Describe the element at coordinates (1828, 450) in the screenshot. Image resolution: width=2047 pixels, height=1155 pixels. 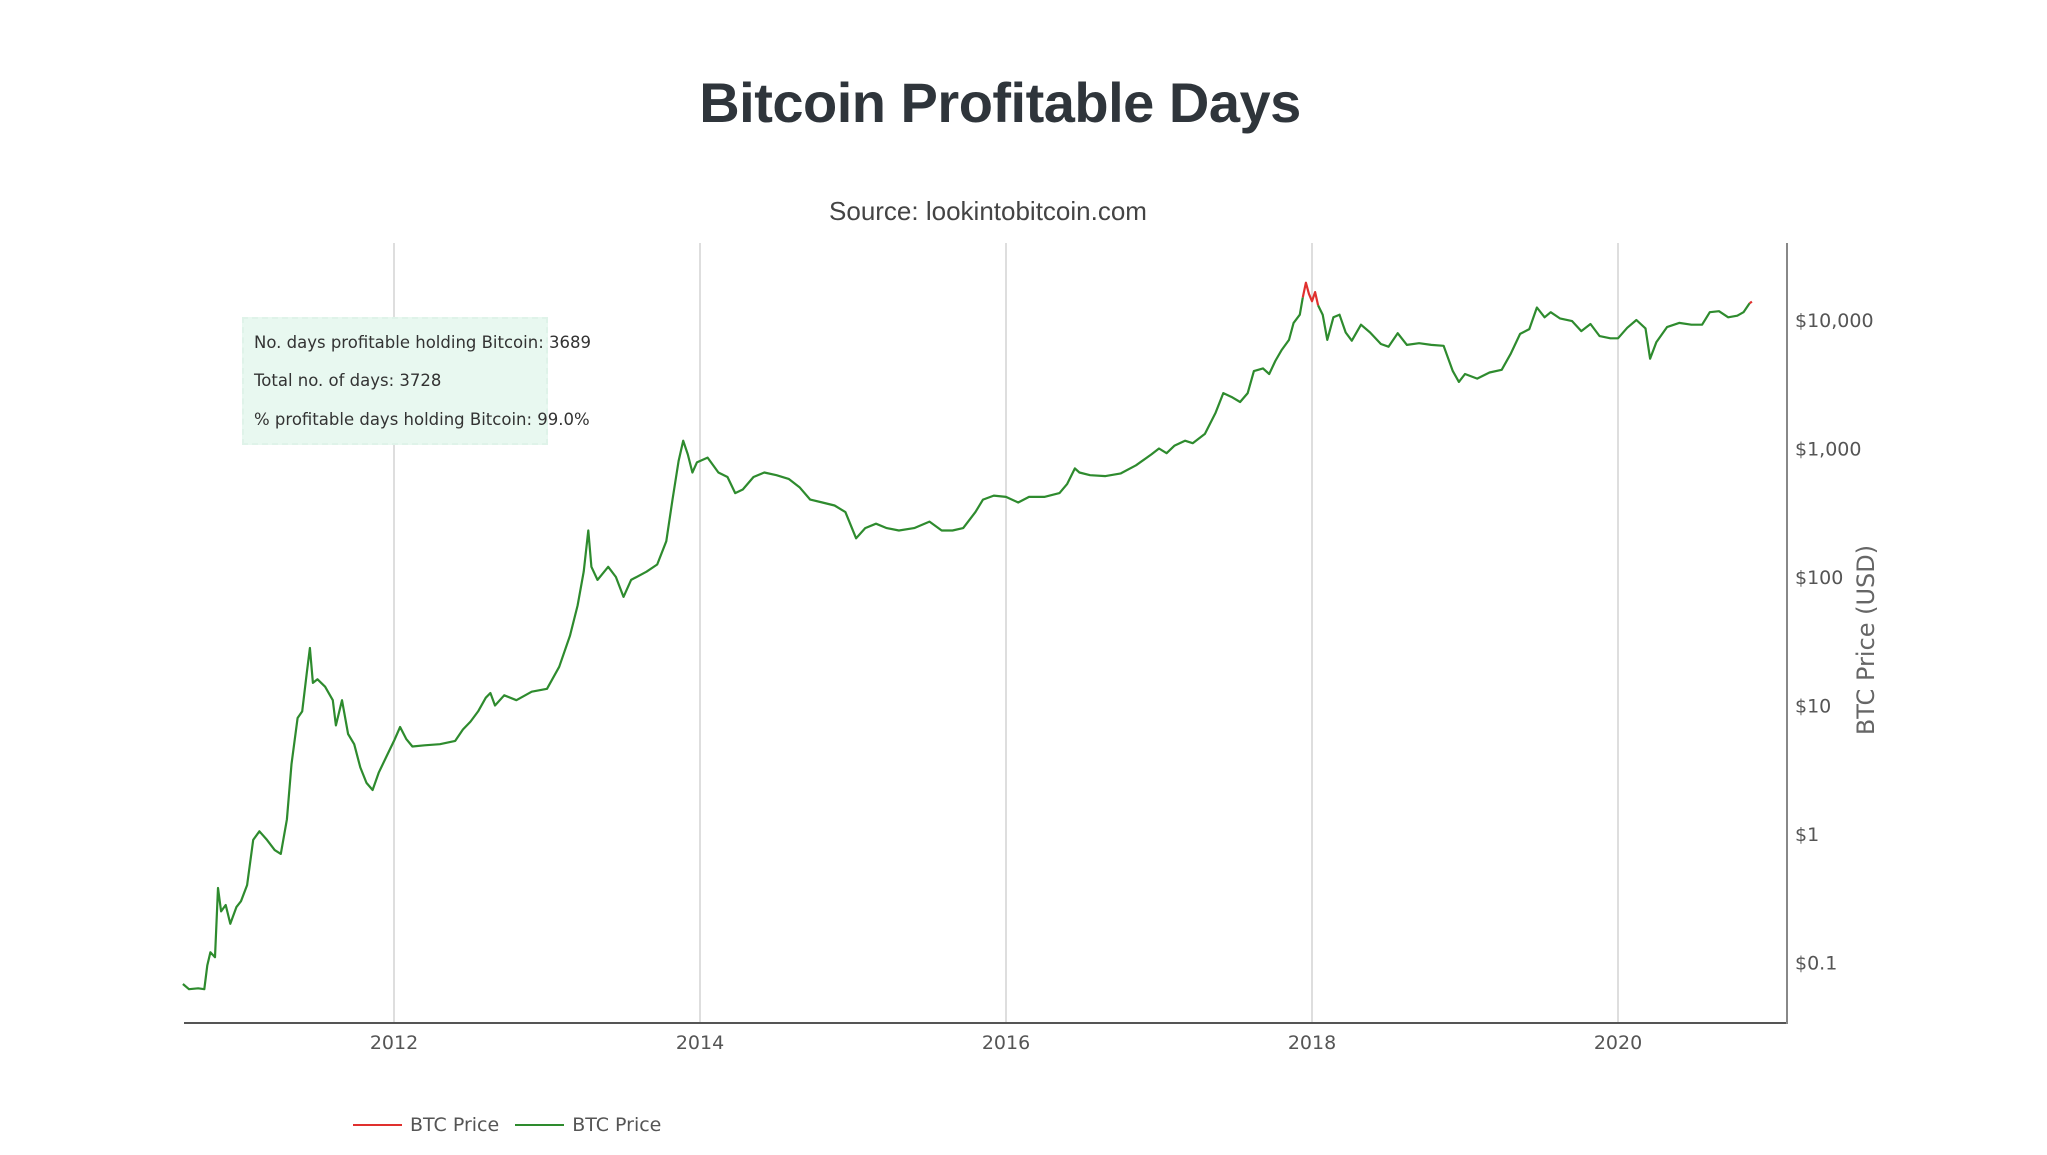
I see `y-tick-label: $1,000` at that location.